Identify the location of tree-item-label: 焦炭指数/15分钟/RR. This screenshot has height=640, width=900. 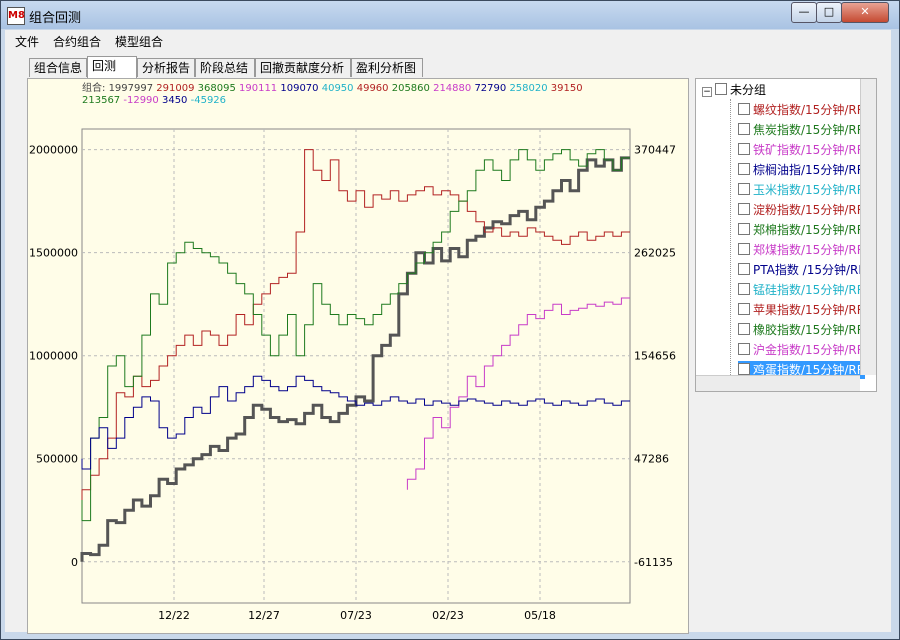
(809, 130).